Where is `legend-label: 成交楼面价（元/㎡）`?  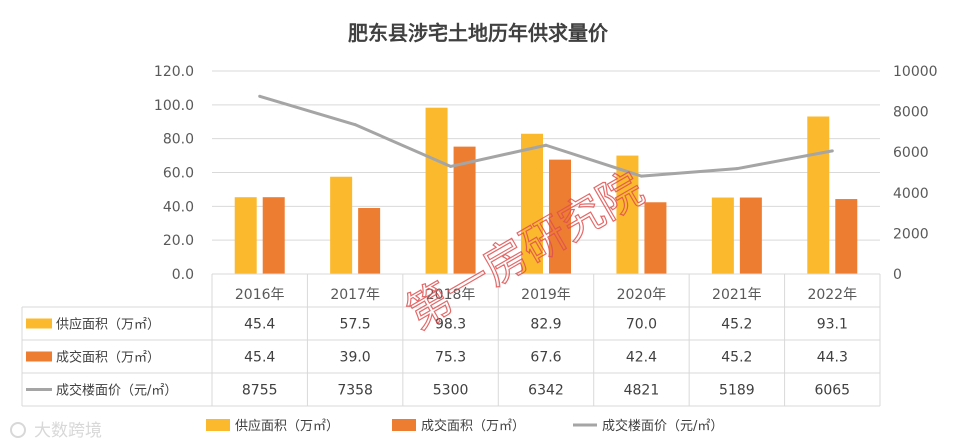 legend-label: 成交楼面价（元/㎡） is located at coordinates (662, 426).